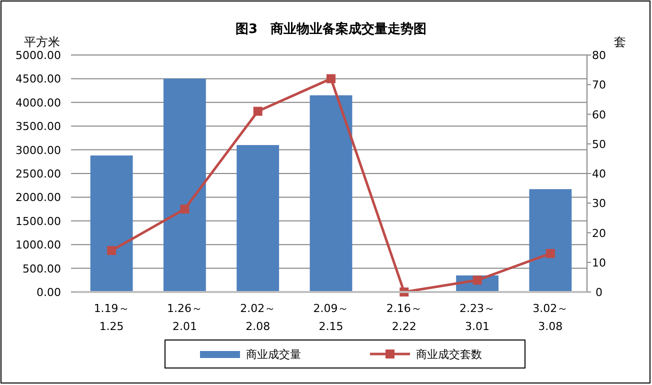 The width and height of the screenshot is (652, 385). Describe the element at coordinates (38, 174) in the screenshot. I see `y-tick-label: 2500.00` at that location.